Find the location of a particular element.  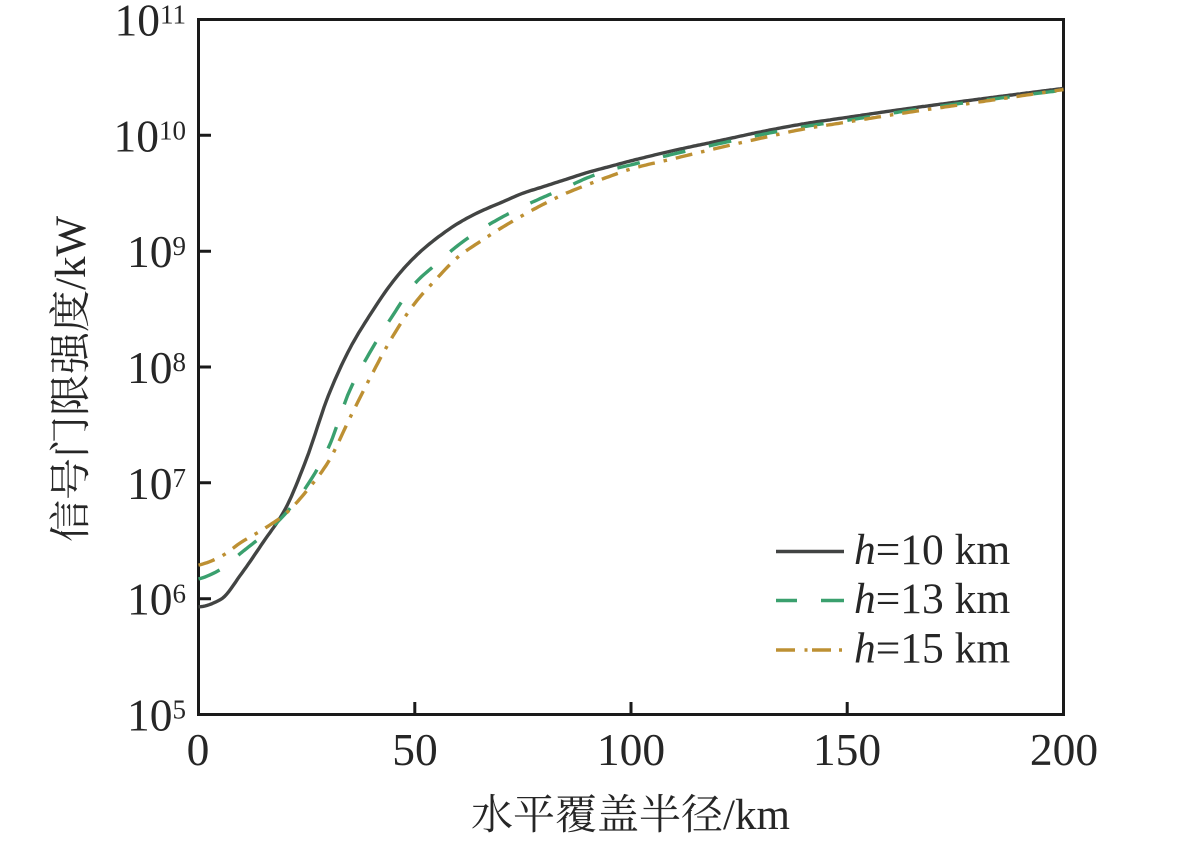

svg-text: h=15 km is located at coordinates (932, 649).